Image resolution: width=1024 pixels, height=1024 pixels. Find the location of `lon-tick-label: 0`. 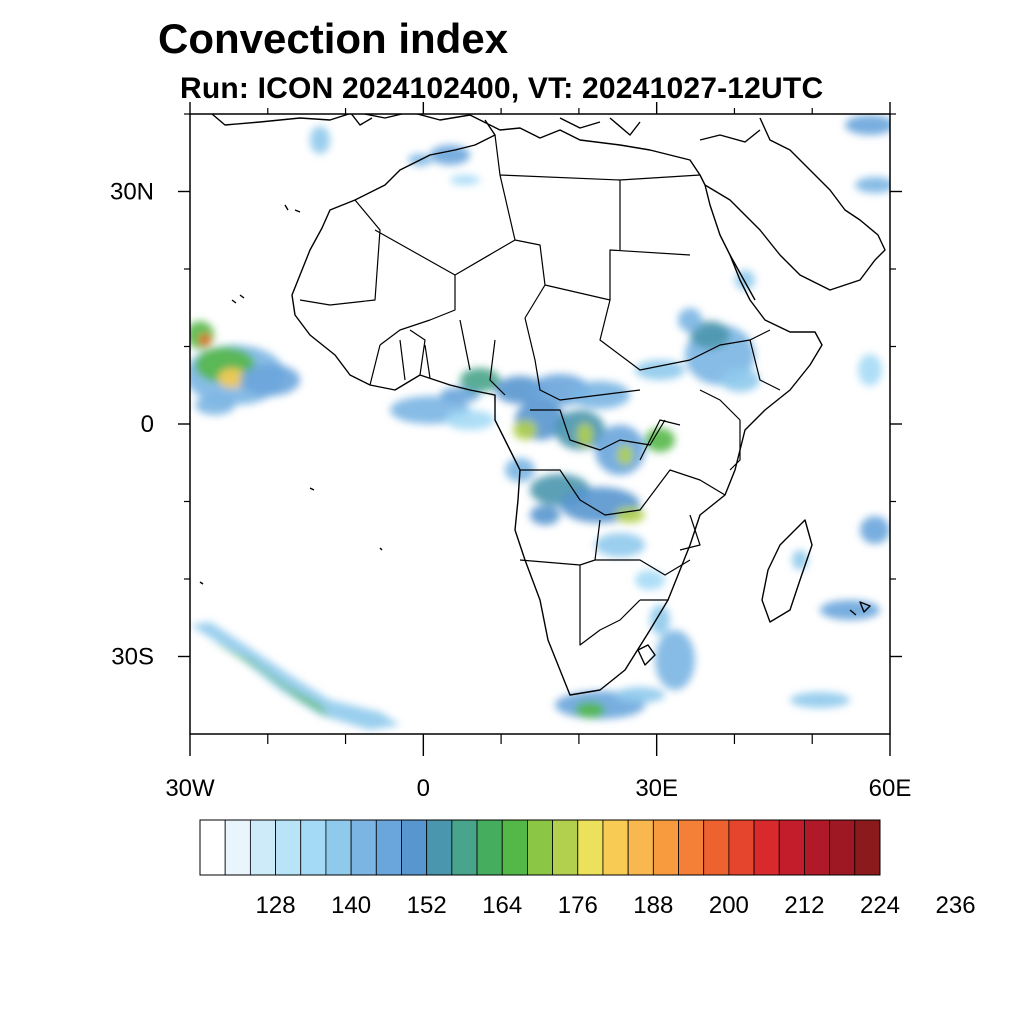

lon-tick-label: 0 is located at coordinates (423, 788).